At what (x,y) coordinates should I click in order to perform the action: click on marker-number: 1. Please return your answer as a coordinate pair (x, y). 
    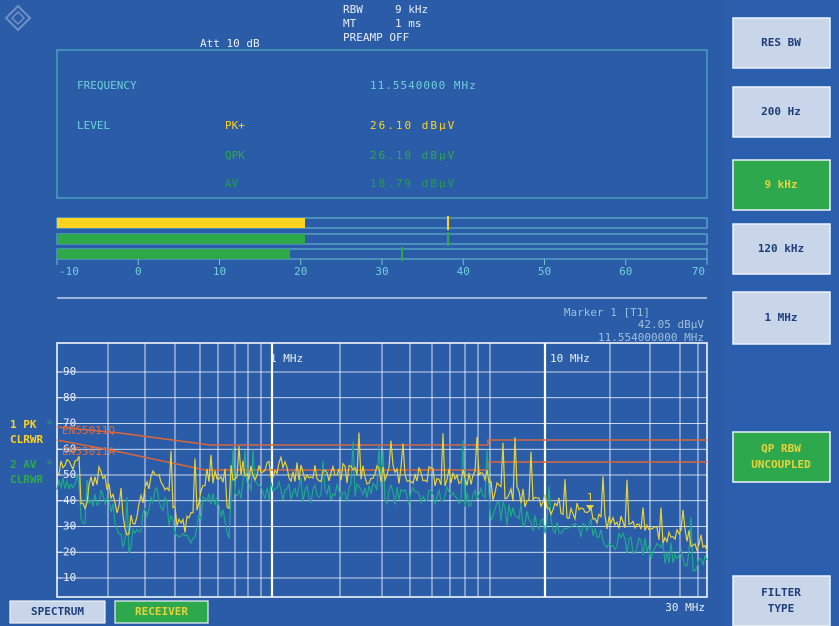
    Looking at the image, I should click on (590, 497).